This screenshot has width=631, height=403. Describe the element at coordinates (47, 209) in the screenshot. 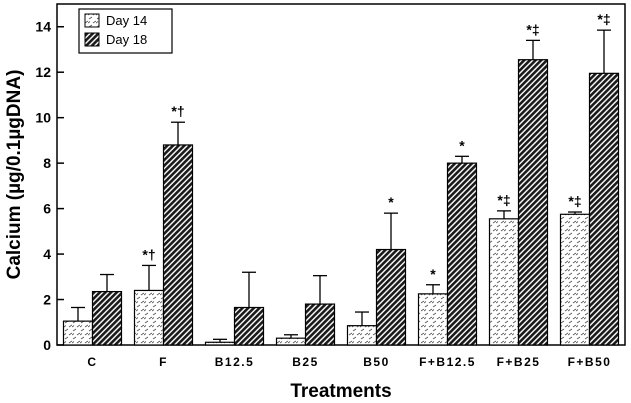

I see `y-tick-label: 6` at that location.